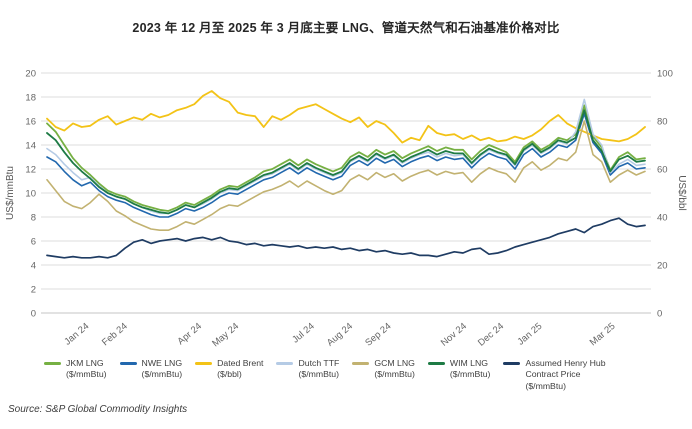 The image size is (692, 429). Describe the element at coordinates (229, 374) in the screenshot. I see `legend-series-unit: ($/bbl)` at that location.